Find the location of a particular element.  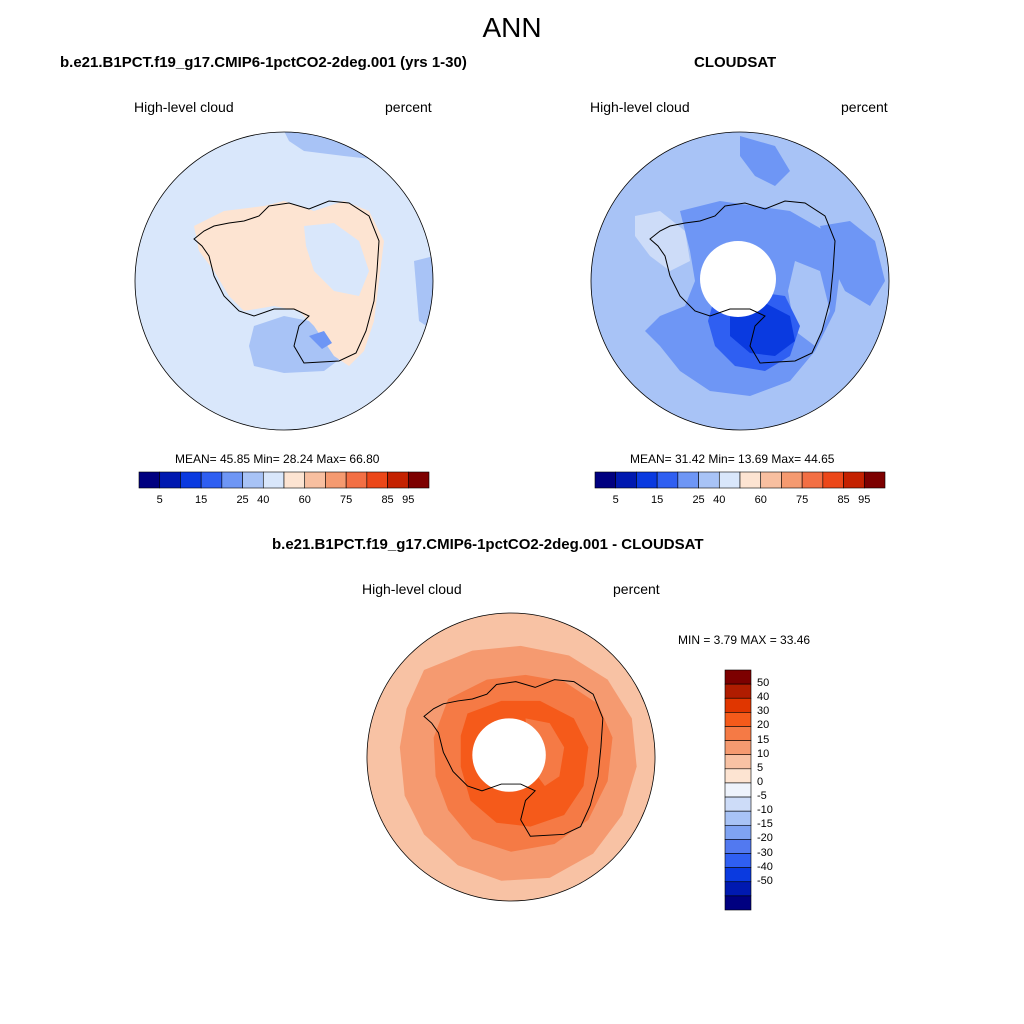

main-title: ANN is located at coordinates (512, 27).